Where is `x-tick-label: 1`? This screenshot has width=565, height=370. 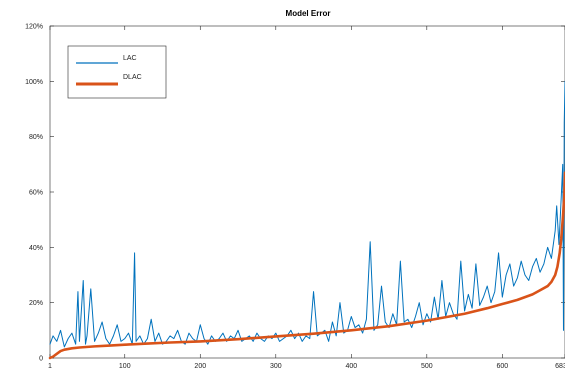
x-tick-label: 1 is located at coordinates (50, 366).